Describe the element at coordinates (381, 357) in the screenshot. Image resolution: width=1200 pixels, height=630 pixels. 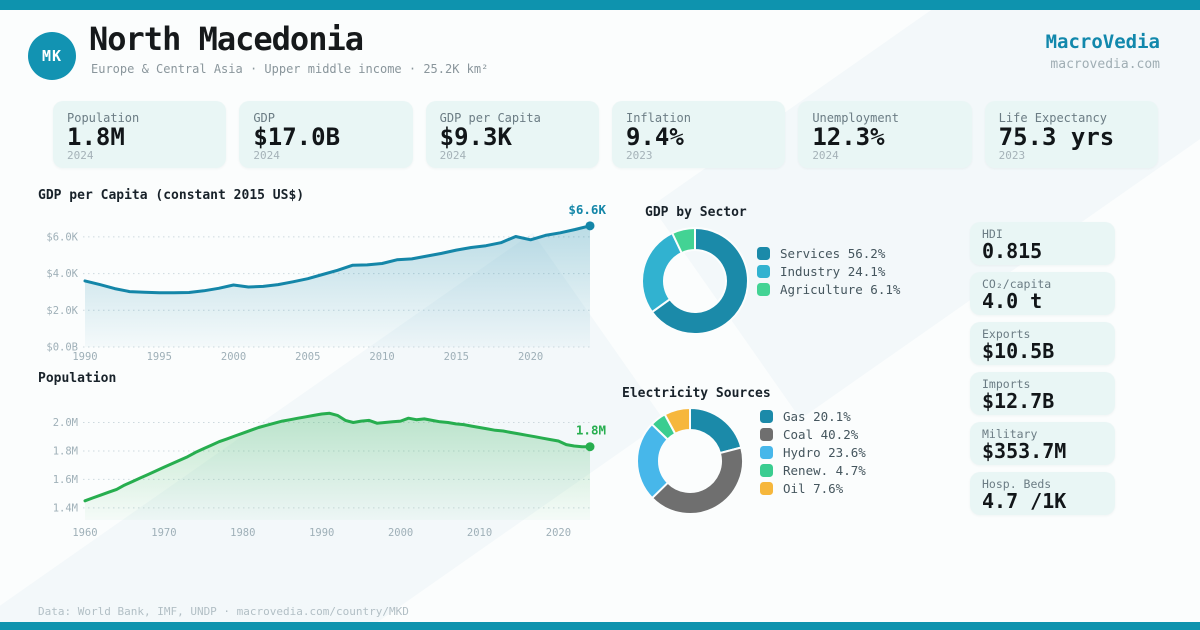
I see `x-axis-tick: 2010` at that location.